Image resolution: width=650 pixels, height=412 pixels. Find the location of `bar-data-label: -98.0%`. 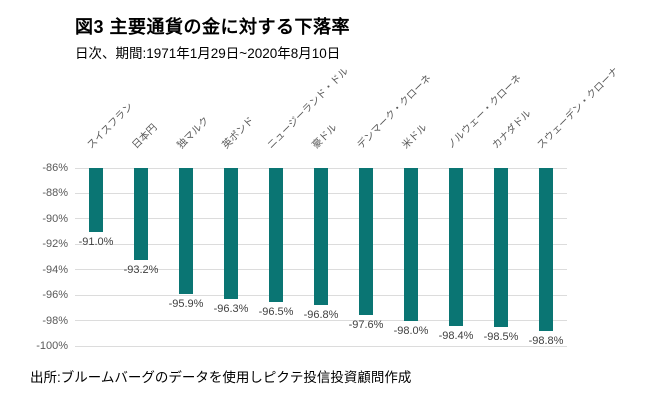

bar-data-label: -98.0% is located at coordinates (411, 330).